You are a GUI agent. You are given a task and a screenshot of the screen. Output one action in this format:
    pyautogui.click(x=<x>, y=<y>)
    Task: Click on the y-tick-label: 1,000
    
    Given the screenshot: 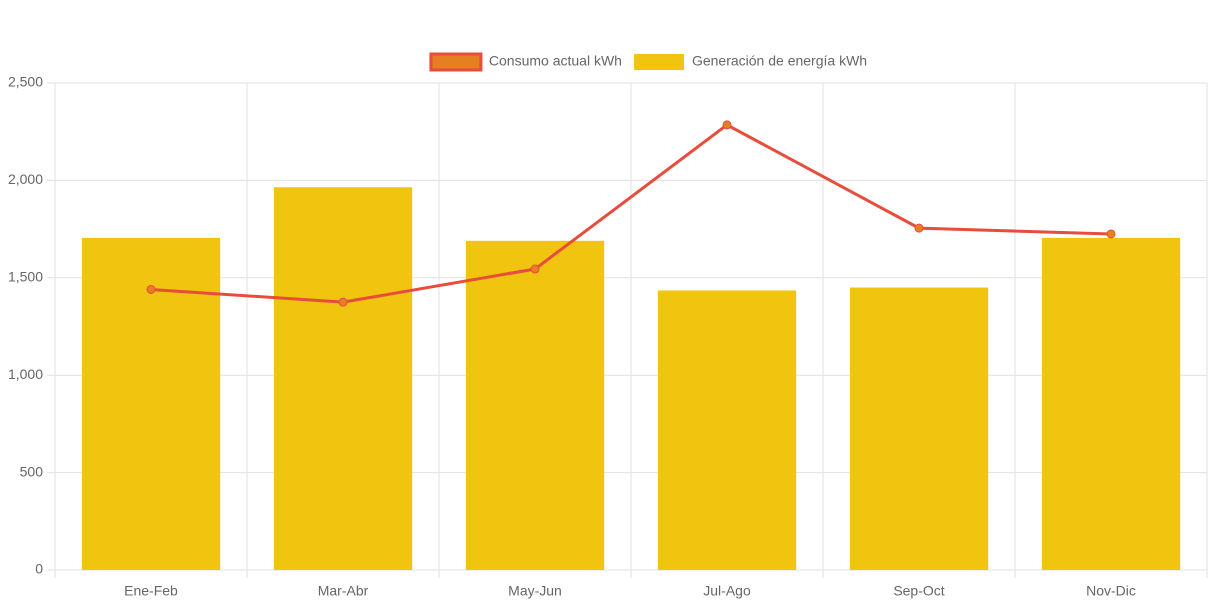 What is the action you would take?
    pyautogui.click(x=25, y=374)
    